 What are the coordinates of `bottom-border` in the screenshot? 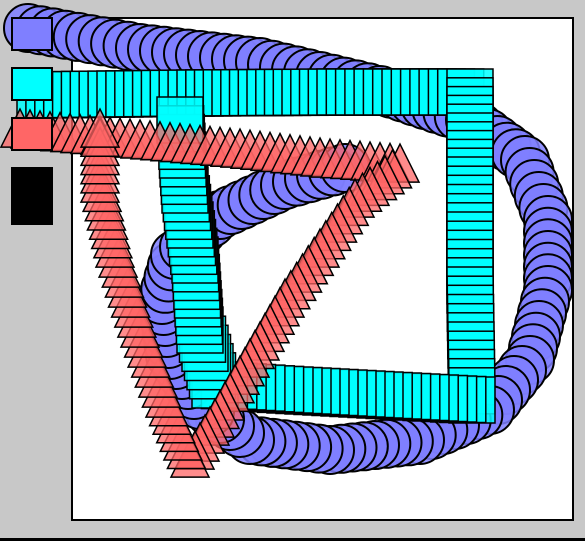 It's located at (292, 539).